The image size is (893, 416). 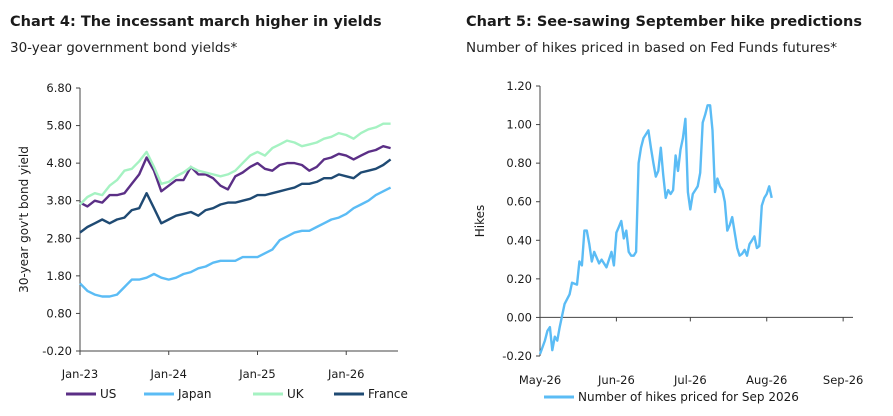 I want to click on x-tick-label: Jan-25, so click(x=257, y=374).